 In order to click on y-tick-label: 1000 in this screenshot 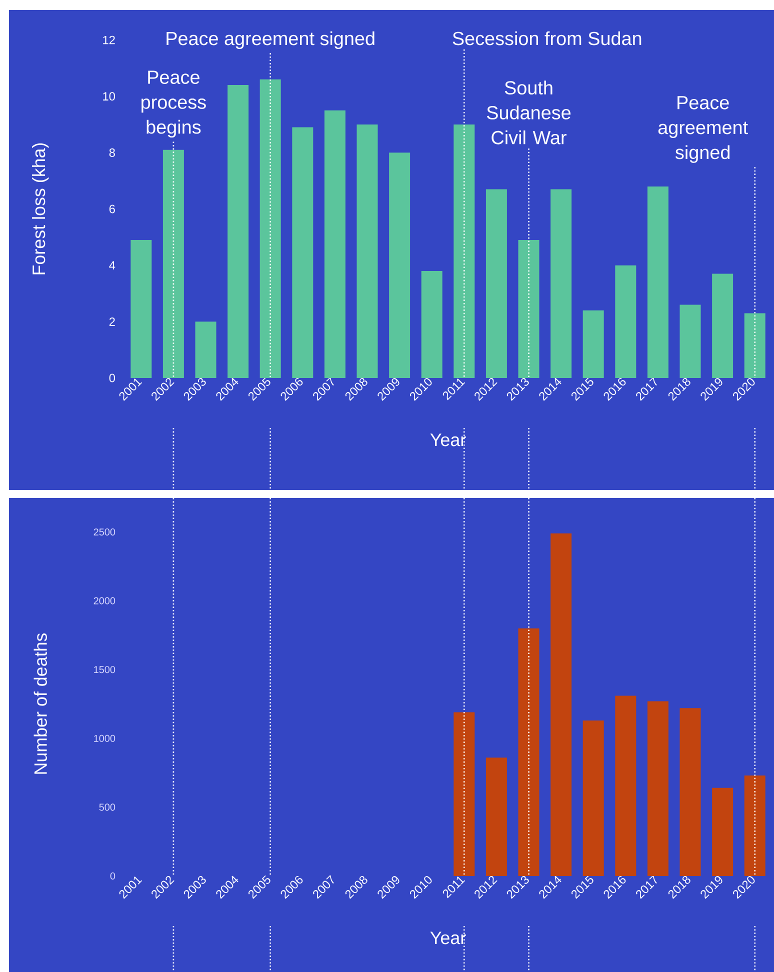, I will do `click(105, 738)`.